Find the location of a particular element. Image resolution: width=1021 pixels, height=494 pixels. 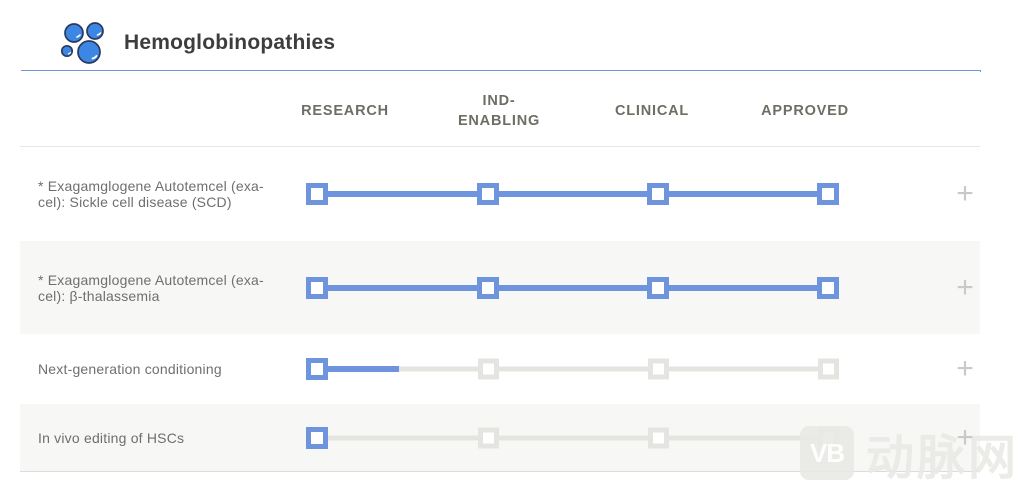

program-label: Next-generation conditioning is located at coordinates (130, 369).